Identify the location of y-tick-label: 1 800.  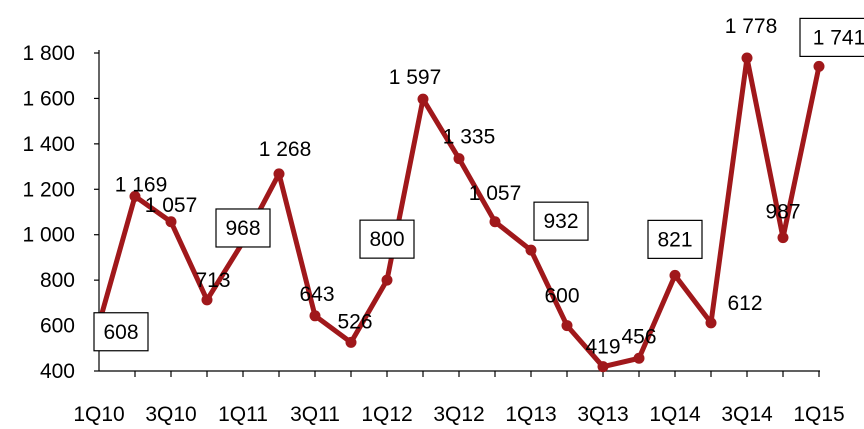
(48, 53).